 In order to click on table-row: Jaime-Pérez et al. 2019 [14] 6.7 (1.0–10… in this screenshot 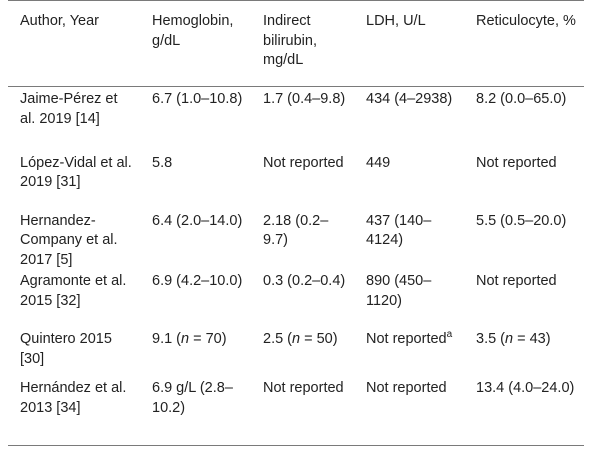, I will do `click(296, 120)`.